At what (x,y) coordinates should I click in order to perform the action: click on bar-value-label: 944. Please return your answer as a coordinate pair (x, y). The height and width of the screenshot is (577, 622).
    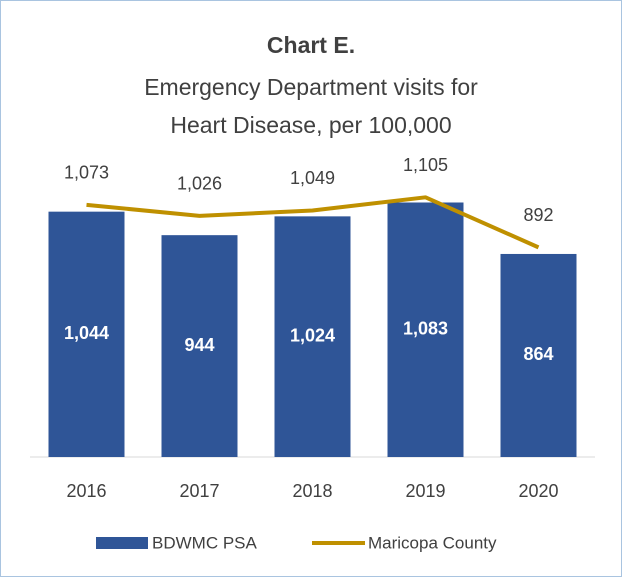
    Looking at the image, I should click on (199, 345).